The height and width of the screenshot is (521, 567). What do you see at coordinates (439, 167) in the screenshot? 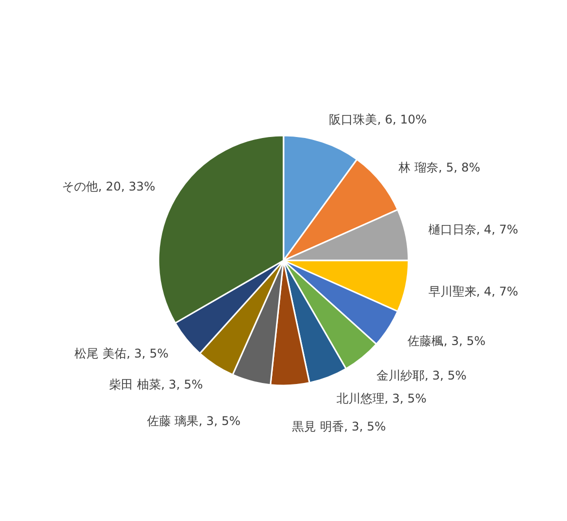
I see `slice-label: 林 瑠奈, 5, 8%` at bounding box center [439, 167].